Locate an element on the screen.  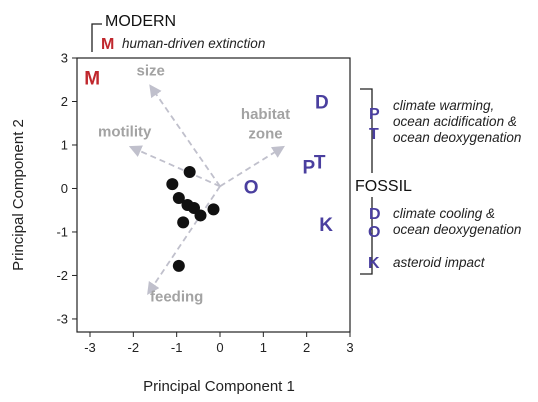
modern-note: human-driven extinction is located at coordinates (193, 43).